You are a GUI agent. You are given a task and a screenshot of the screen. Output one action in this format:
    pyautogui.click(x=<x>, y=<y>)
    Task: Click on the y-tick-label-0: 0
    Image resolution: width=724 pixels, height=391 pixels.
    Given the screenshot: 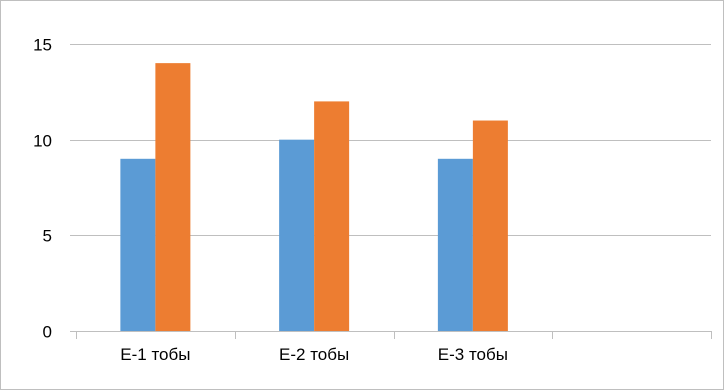 What is the action you would take?
    pyautogui.click(x=47, y=332)
    